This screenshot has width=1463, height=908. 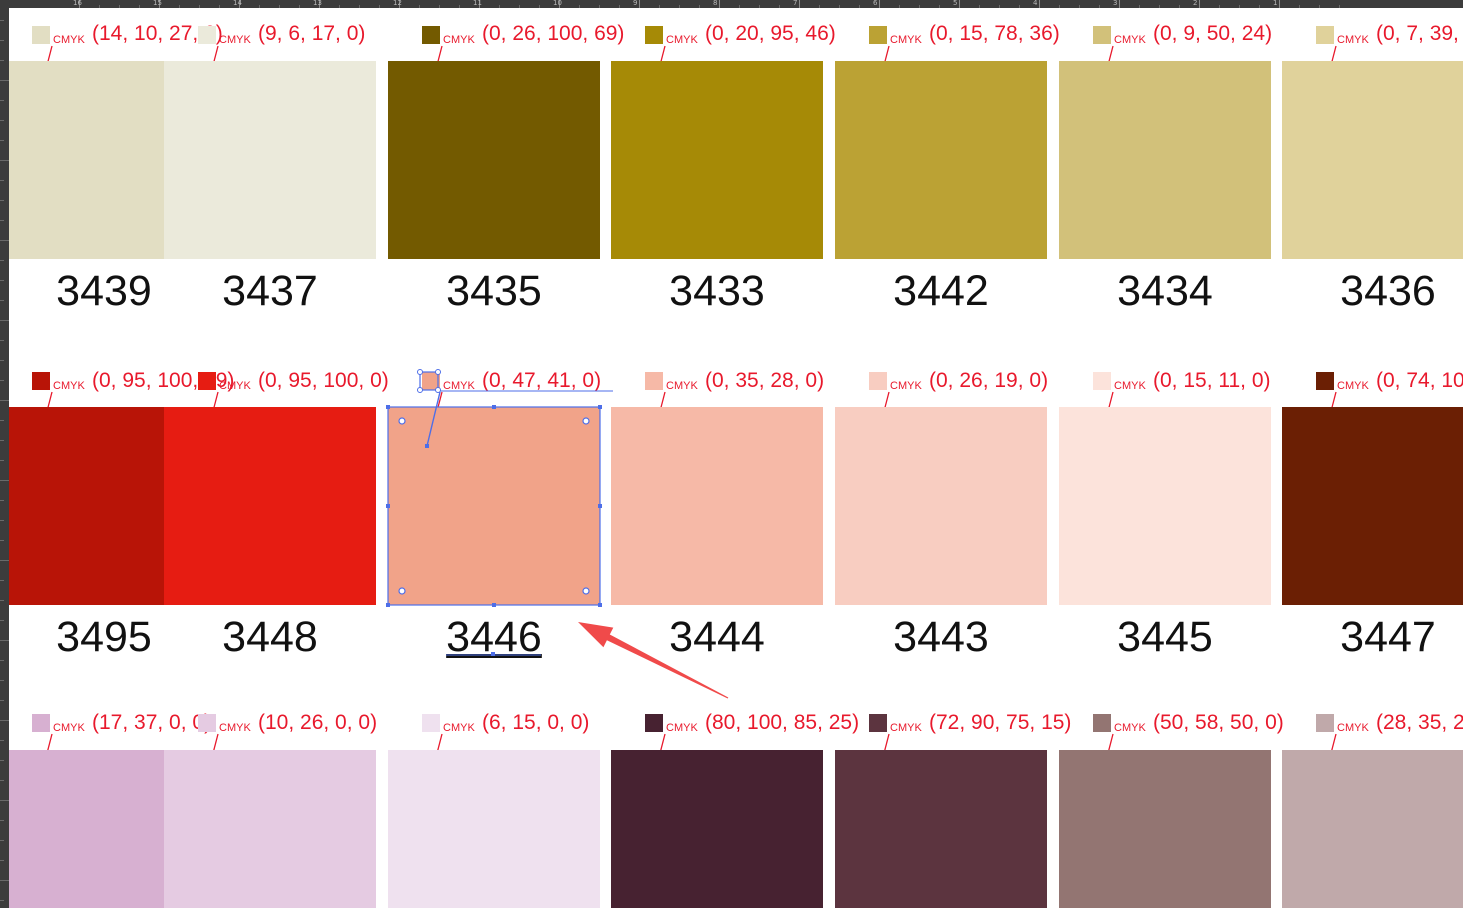 I want to click on swatch-code: 3446, so click(x=494, y=637).